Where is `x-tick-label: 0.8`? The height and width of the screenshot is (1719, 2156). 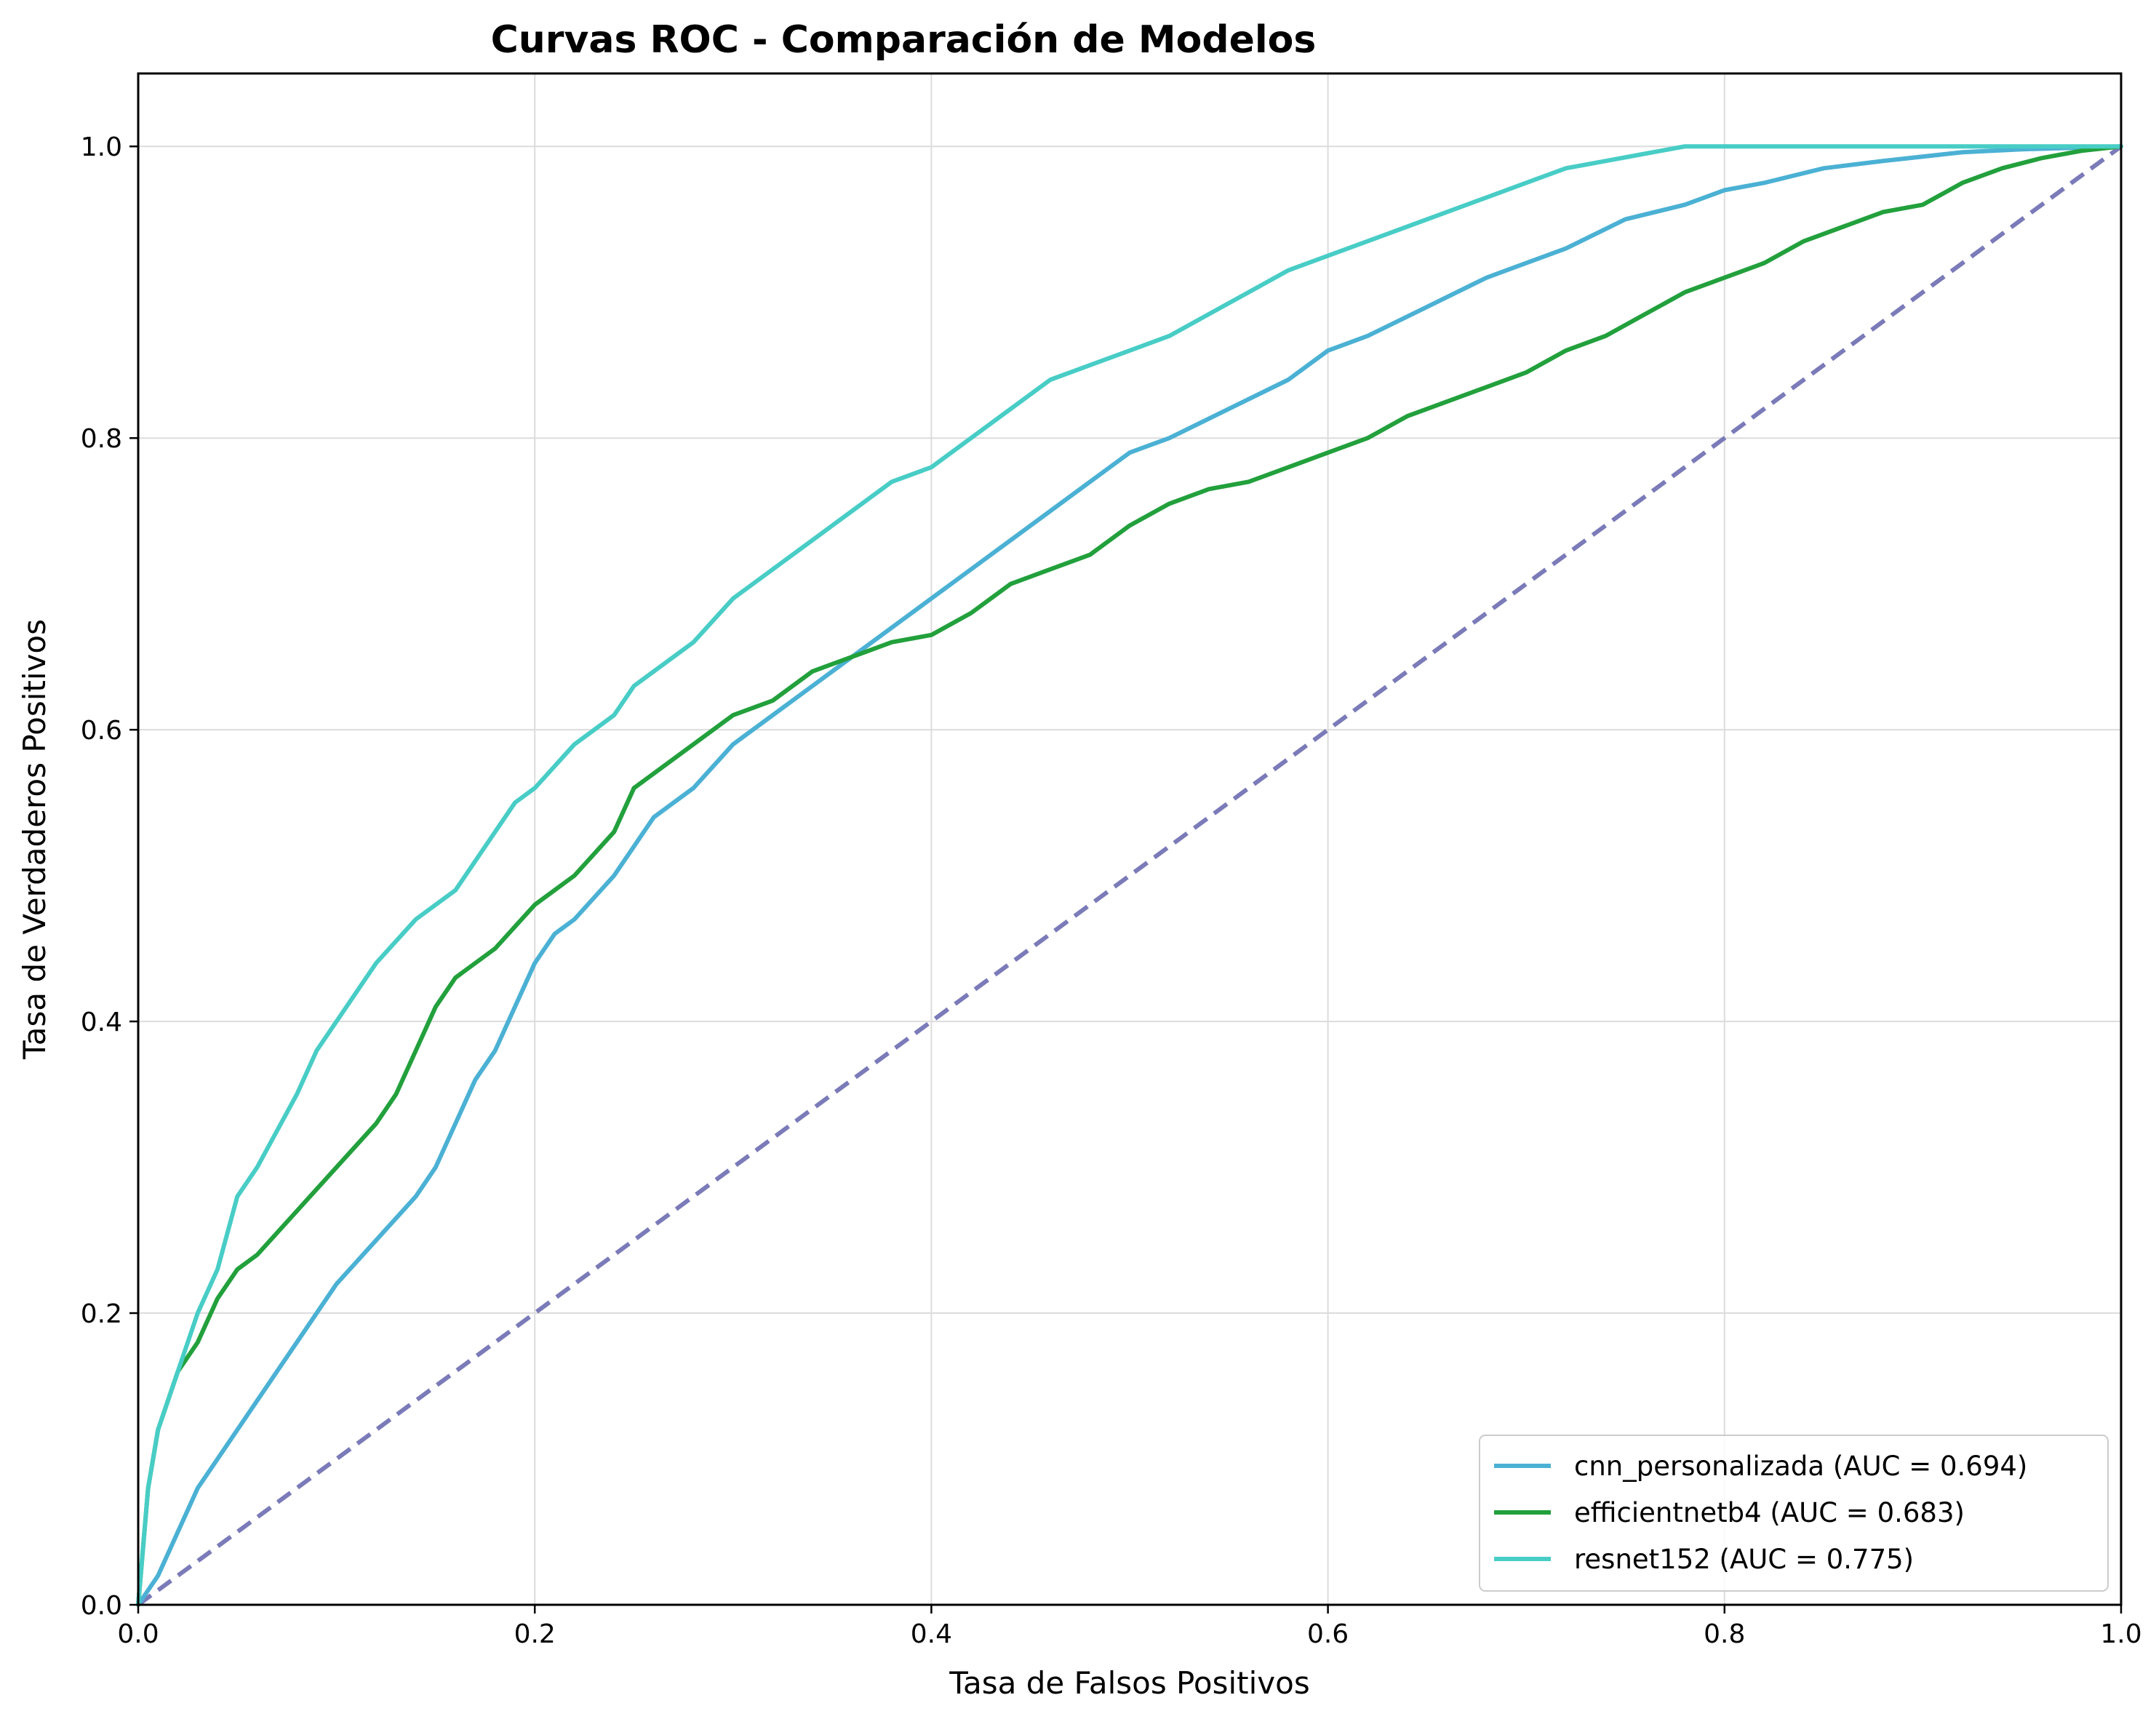
x-tick-label: 0.8 is located at coordinates (1725, 1634).